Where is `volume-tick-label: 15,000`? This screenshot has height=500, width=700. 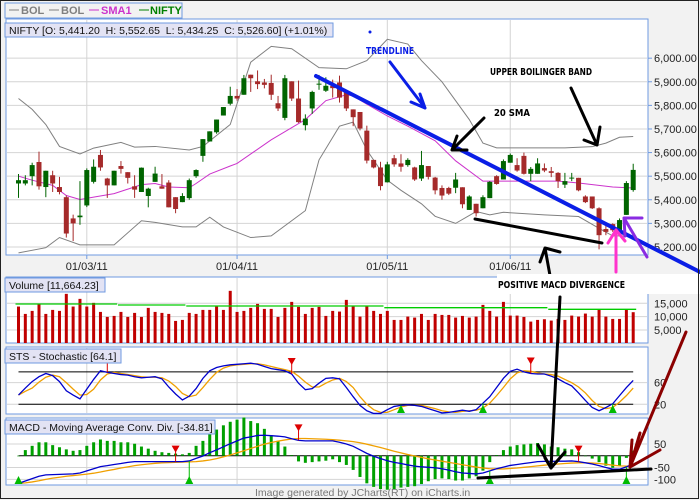
volume-tick-label: 15,000 is located at coordinates (671, 304).